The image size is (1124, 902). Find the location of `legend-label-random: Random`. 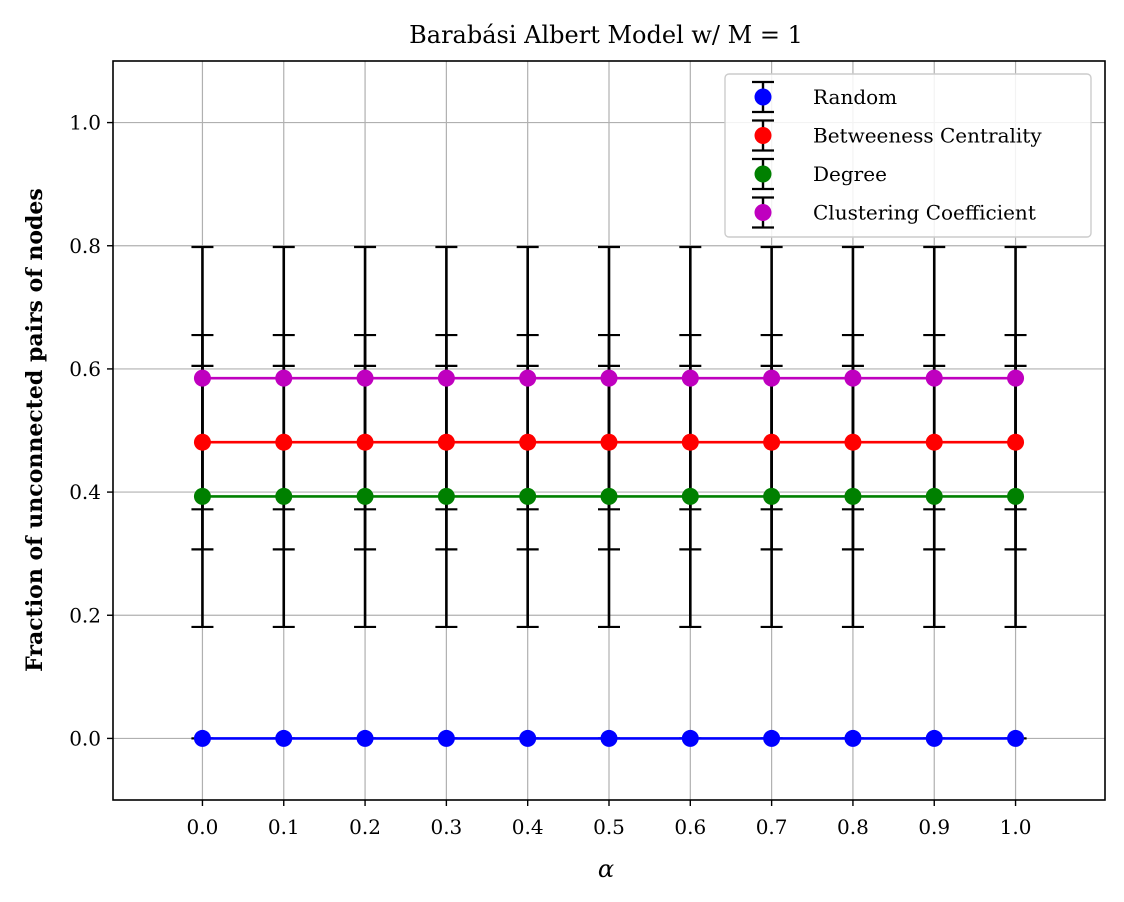

legend-label-random: Random is located at coordinates (855, 97).